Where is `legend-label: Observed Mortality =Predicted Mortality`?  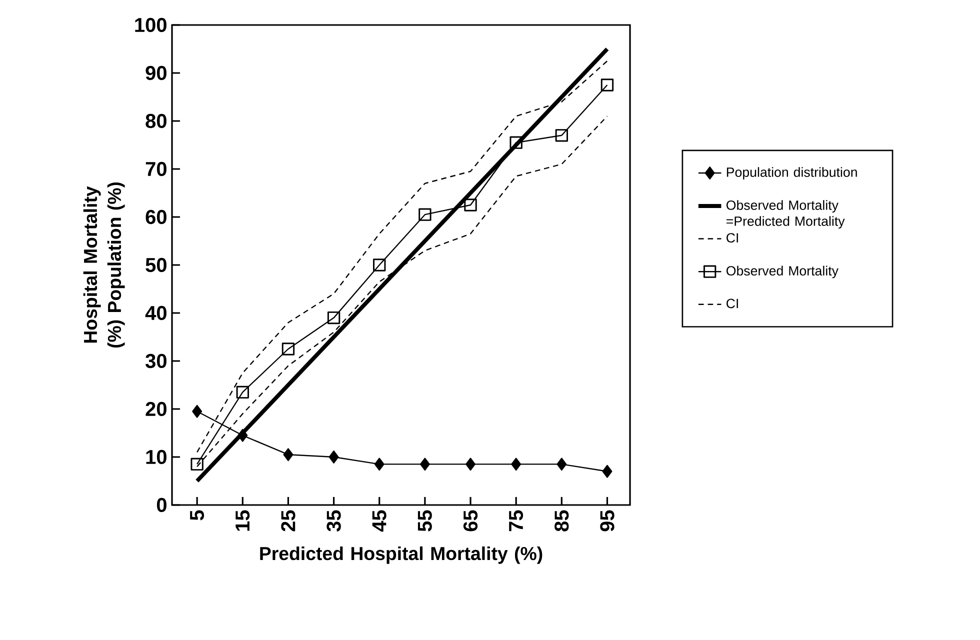
legend-label: Observed Mortality =Predicted Mortality is located at coordinates (785, 214).